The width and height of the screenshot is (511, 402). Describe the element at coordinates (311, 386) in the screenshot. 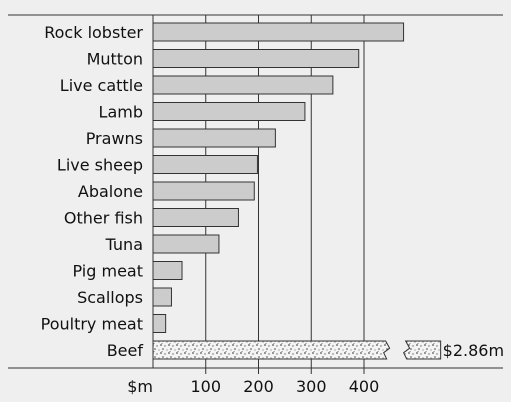

I see `x-tick-label-300: 300` at that location.